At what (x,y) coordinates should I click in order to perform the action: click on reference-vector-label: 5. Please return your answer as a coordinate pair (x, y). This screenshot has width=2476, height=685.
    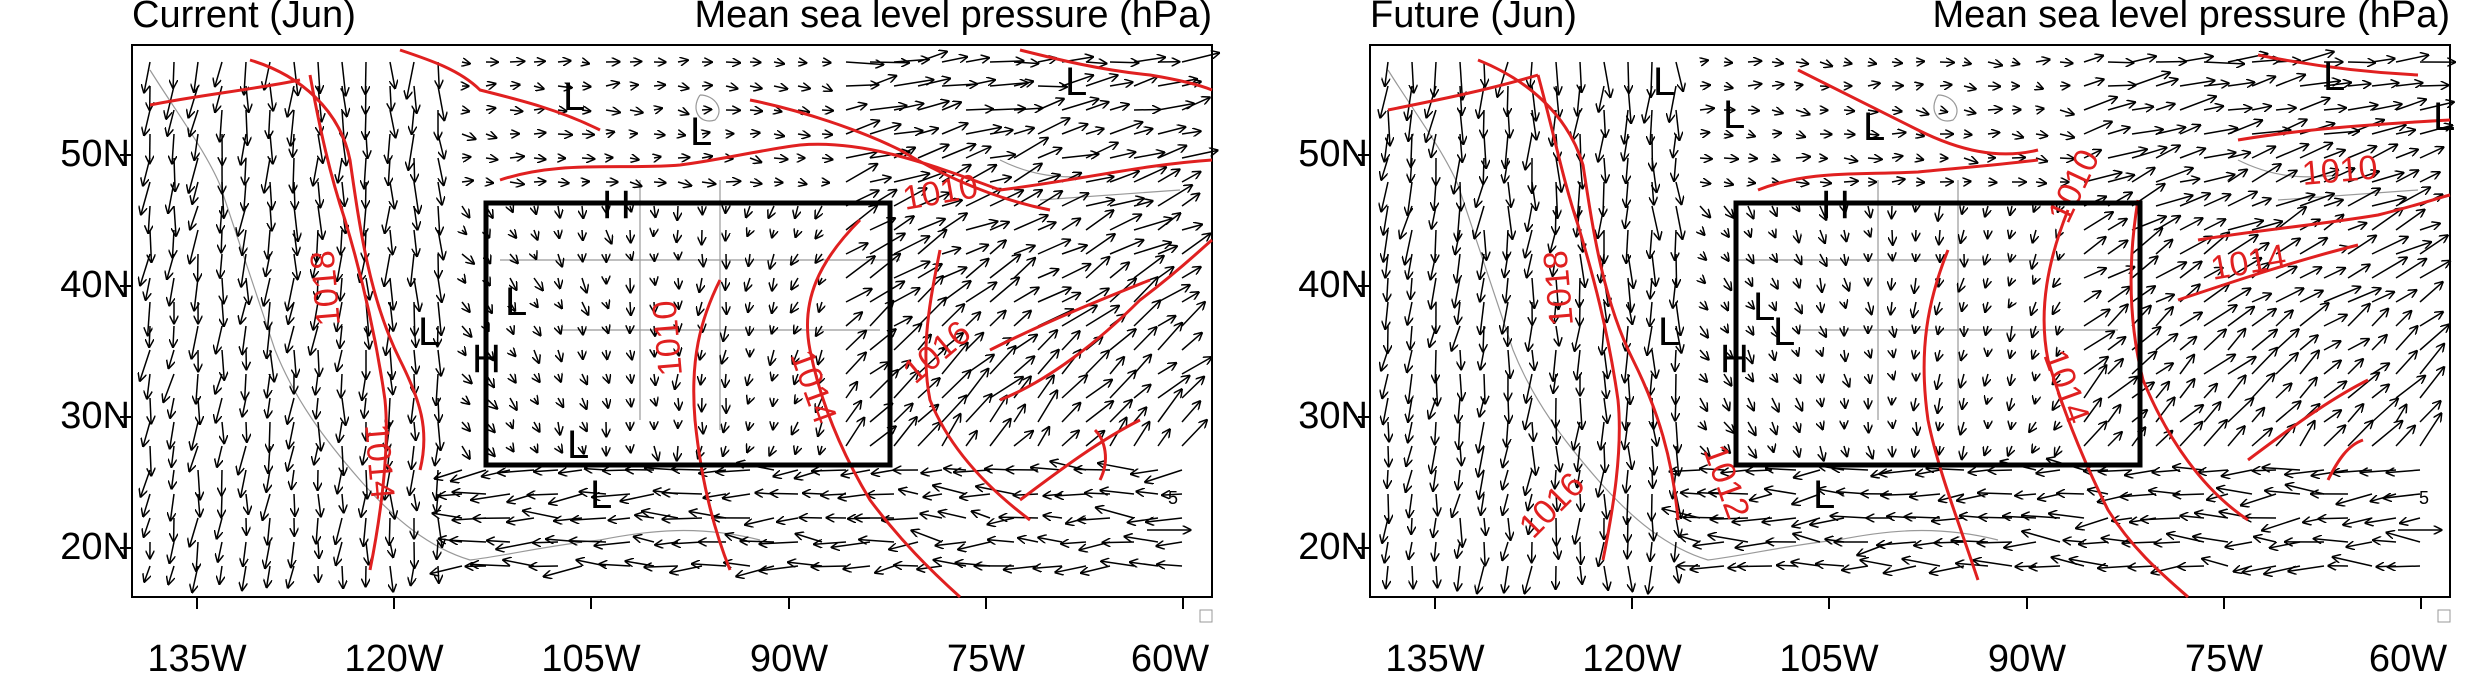
    Looking at the image, I should click on (1173, 498).